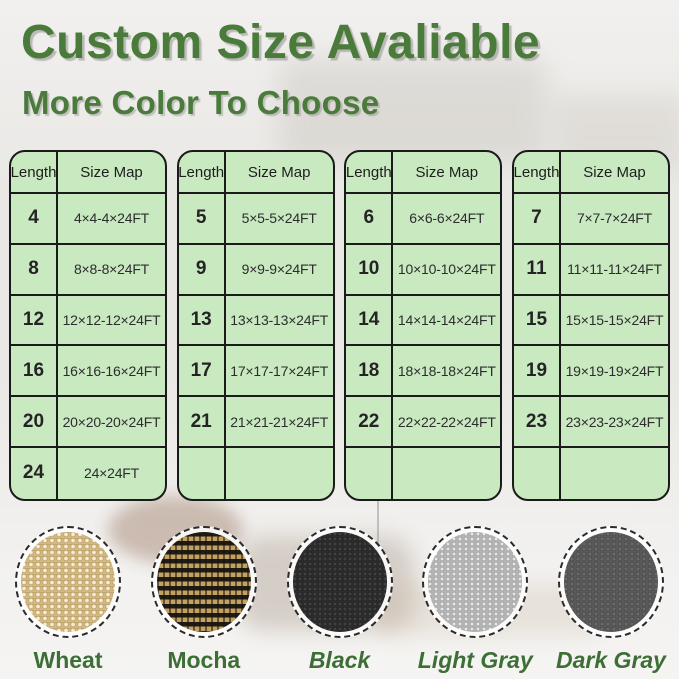 The height and width of the screenshot is (679, 679). Describe the element at coordinates (201, 102) in the screenshot. I see `page-subtitle: More Color To Choose` at that location.